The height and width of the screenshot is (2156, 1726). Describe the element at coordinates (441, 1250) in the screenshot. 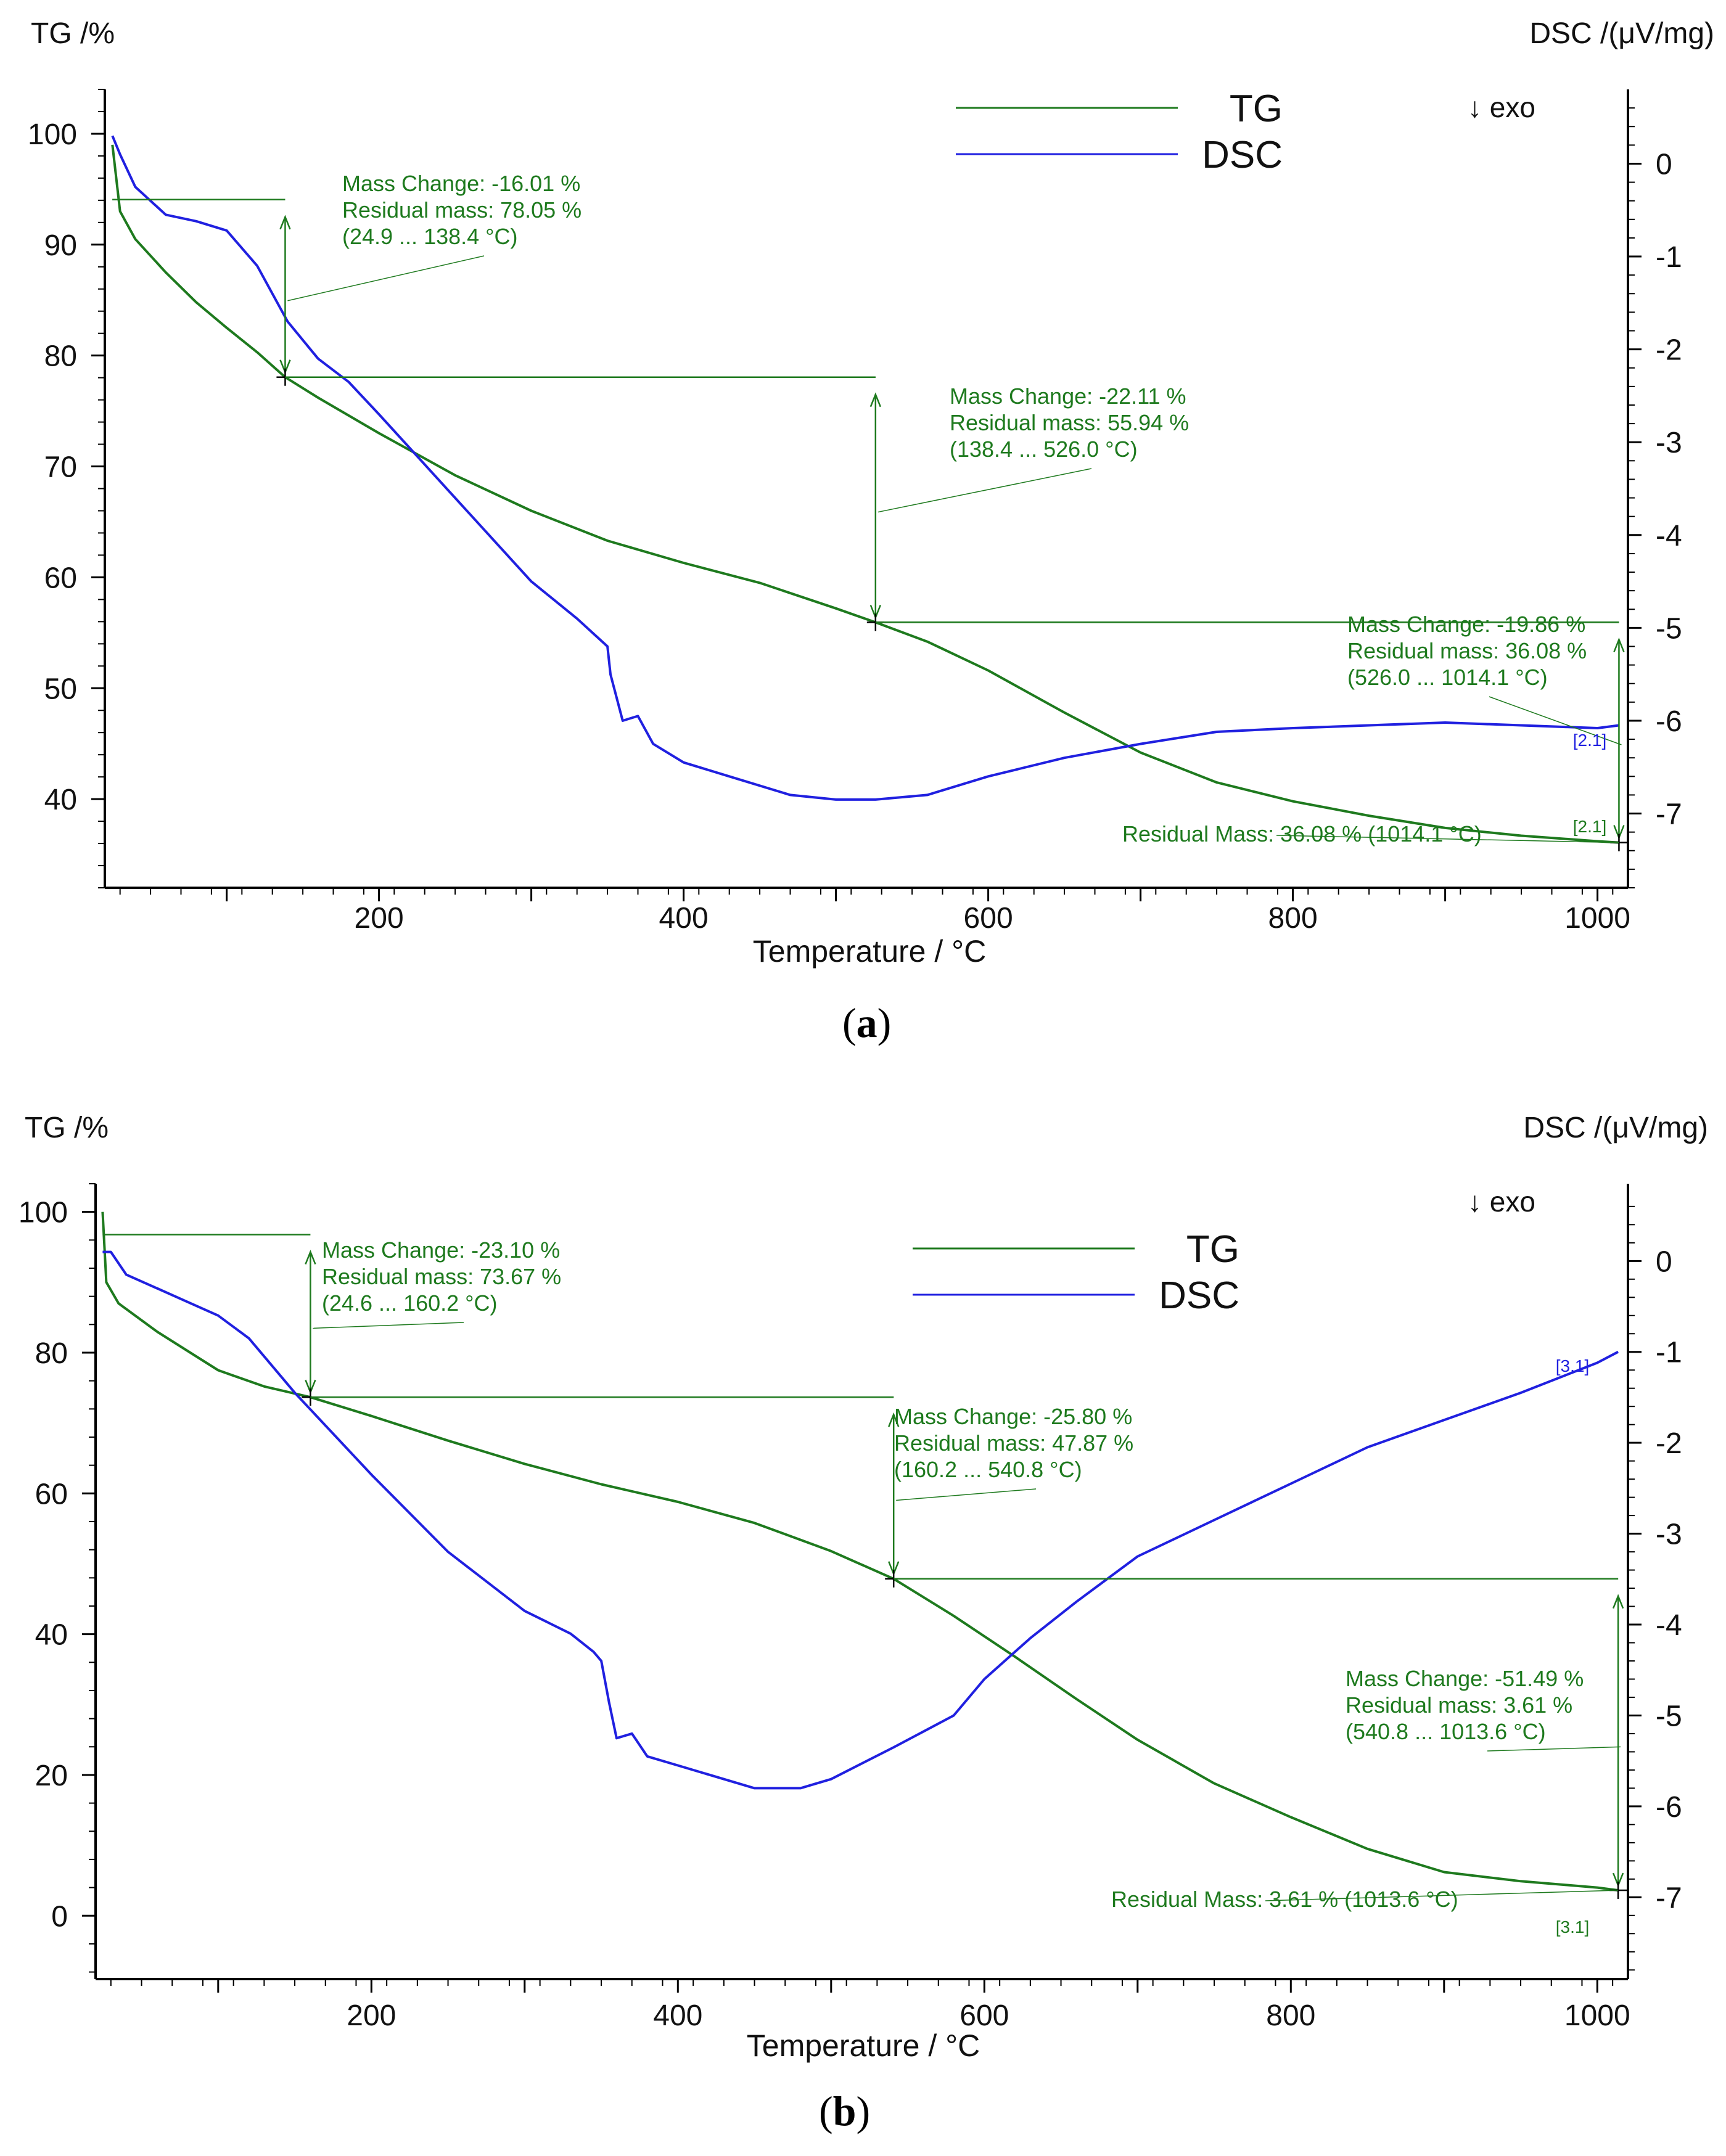

I see `annotation-line: Mass Change: -23.10 %` at that location.